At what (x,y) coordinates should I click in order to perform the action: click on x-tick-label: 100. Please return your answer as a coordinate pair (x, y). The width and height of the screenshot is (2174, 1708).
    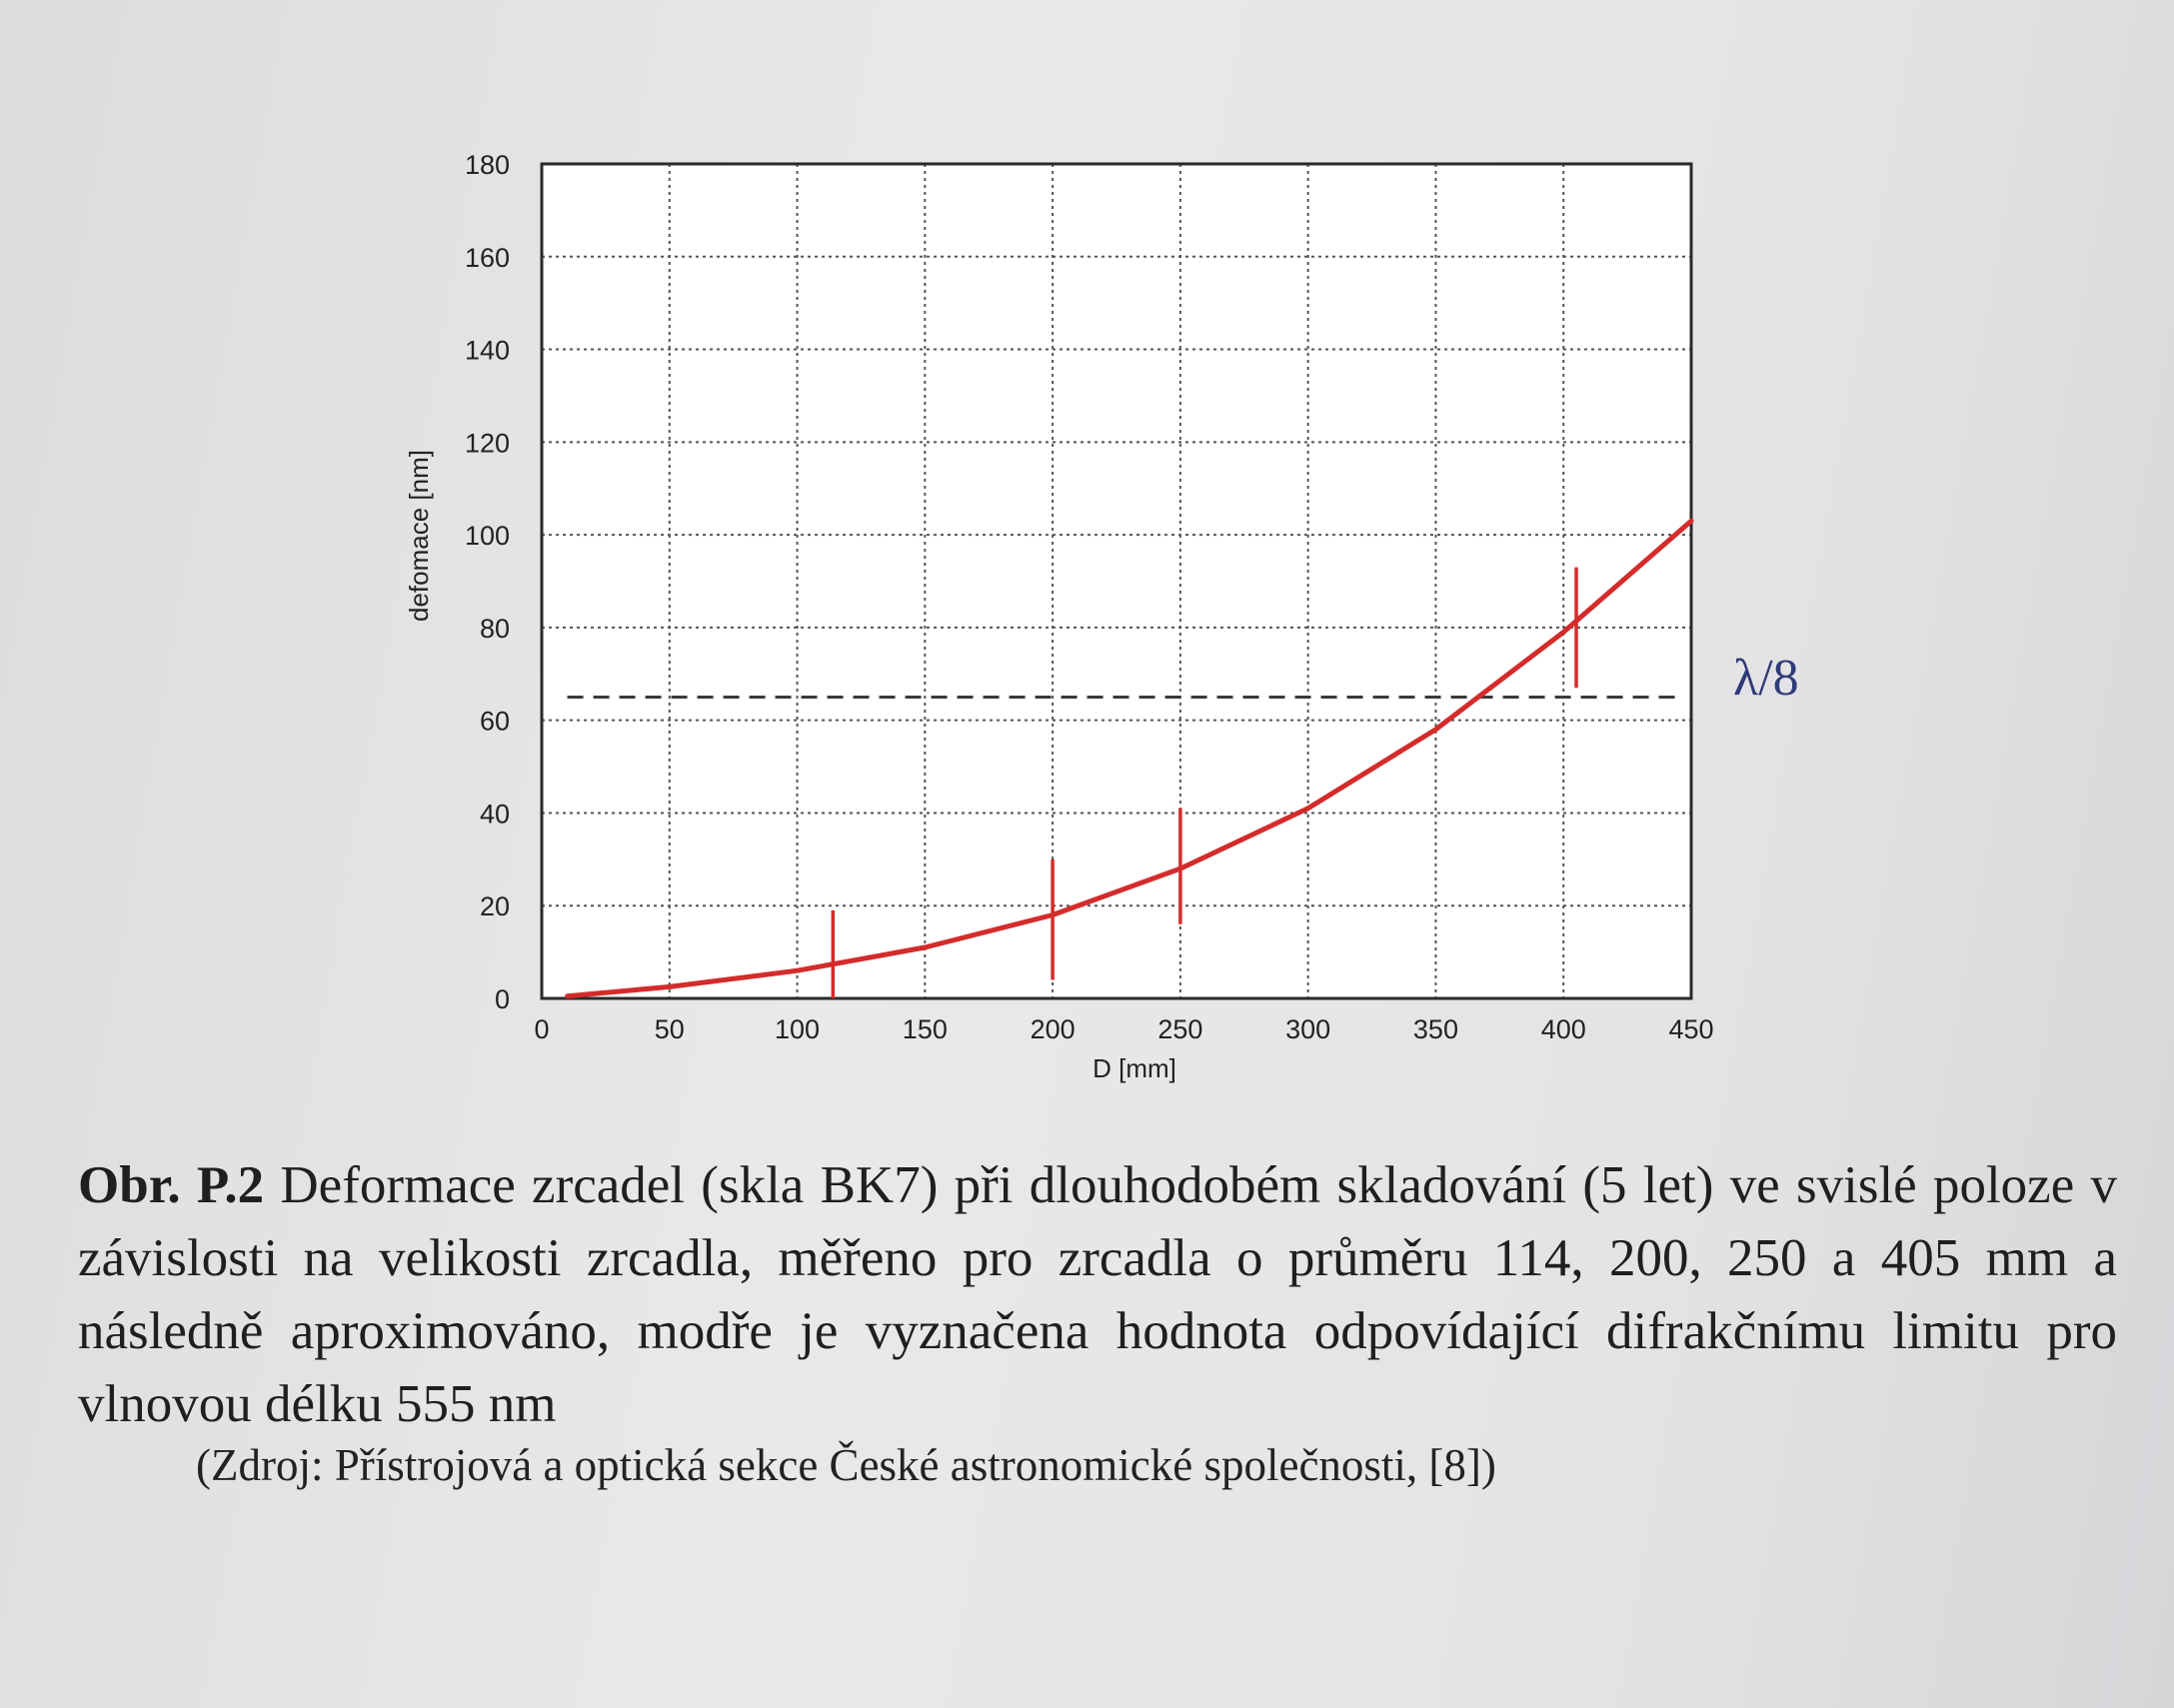
    Looking at the image, I should click on (797, 1029).